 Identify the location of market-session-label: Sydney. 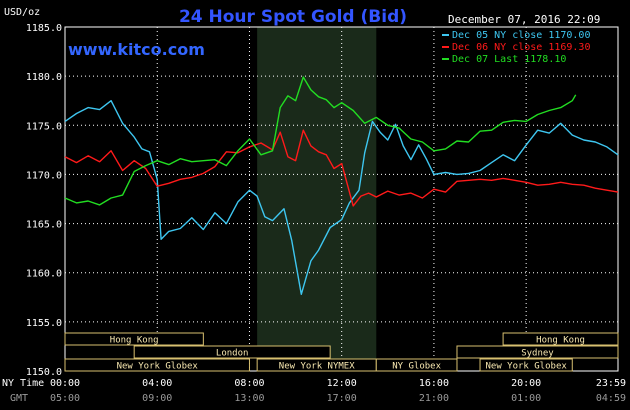
(537, 354).